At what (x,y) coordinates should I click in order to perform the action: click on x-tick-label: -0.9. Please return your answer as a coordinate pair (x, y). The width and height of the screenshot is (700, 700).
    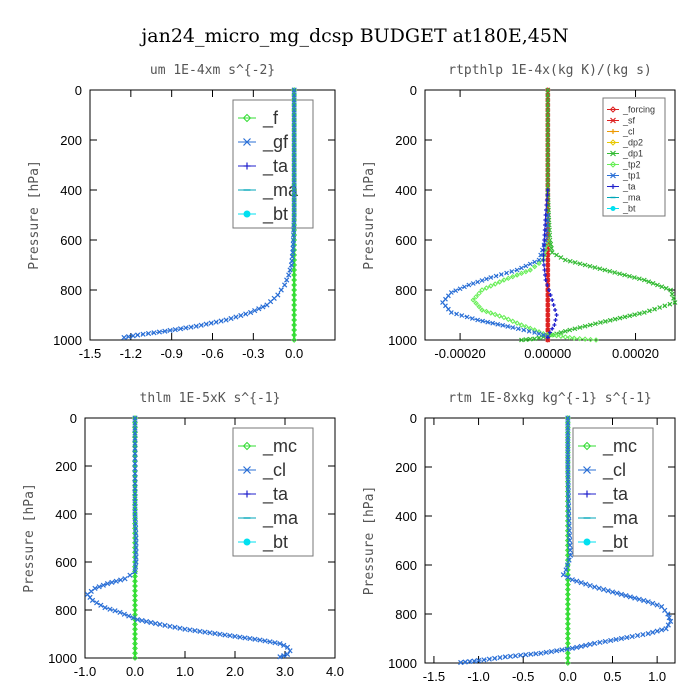
    Looking at the image, I should click on (171, 353).